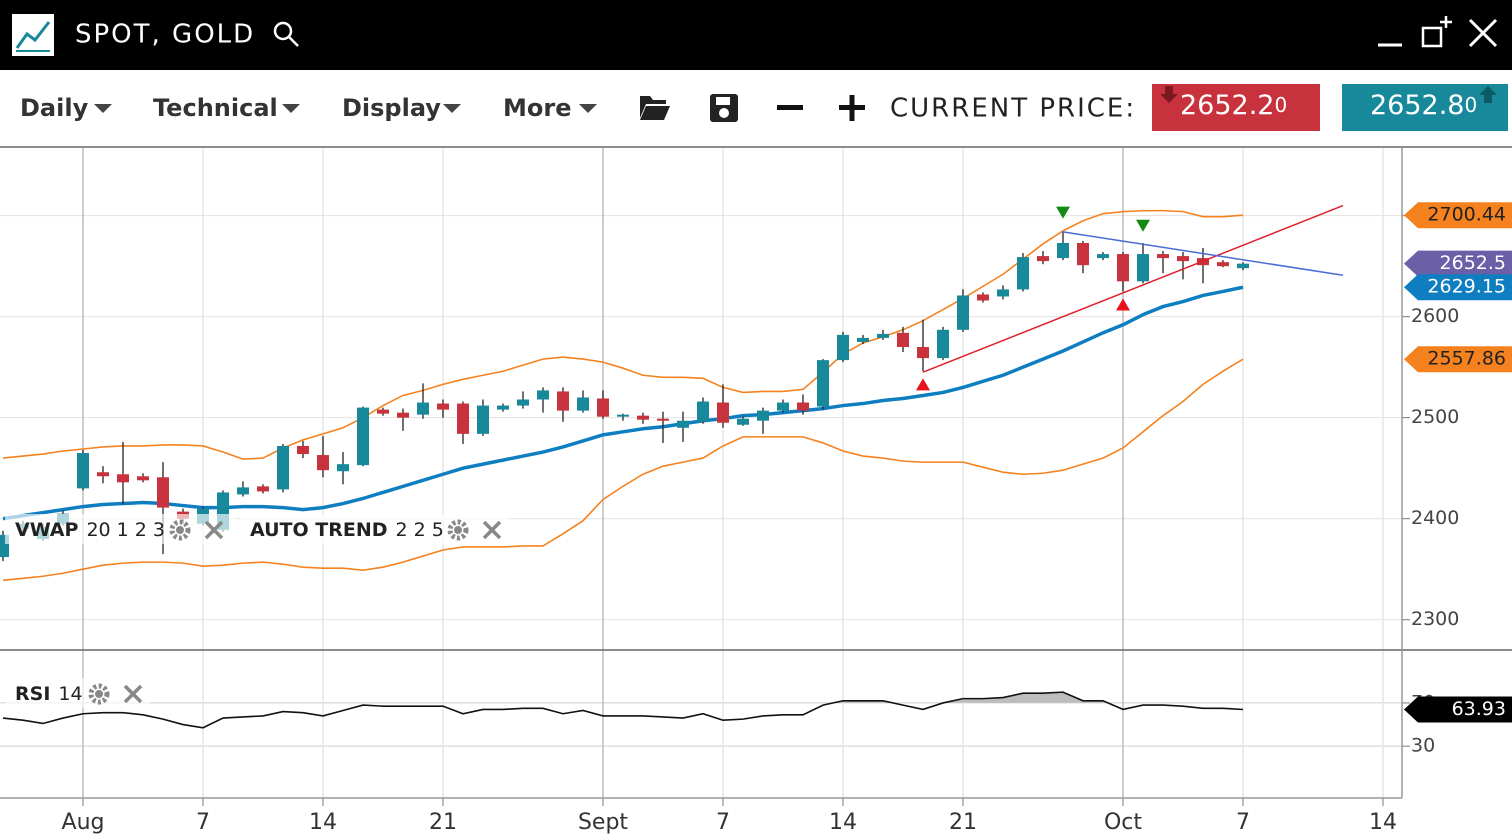  What do you see at coordinates (1436, 32) in the screenshot?
I see `popout-button` at bounding box center [1436, 32].